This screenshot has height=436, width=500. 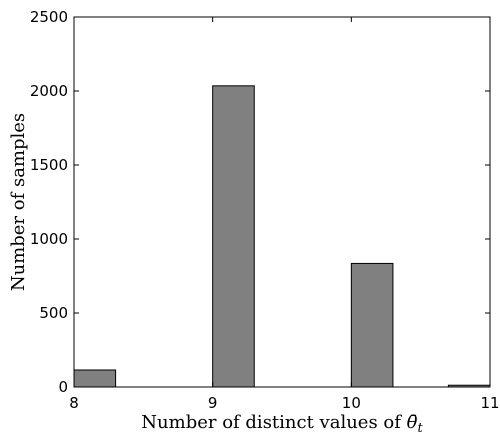 I want to click on y-tick-label: 2500, so click(x=49, y=17).